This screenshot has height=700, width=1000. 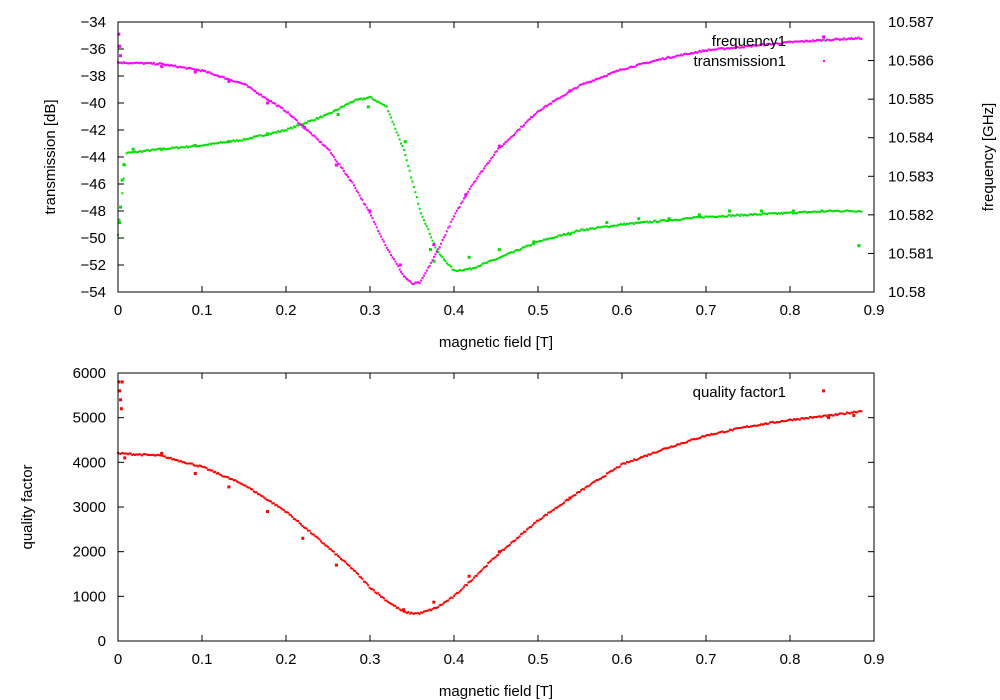 What do you see at coordinates (874, 659) in the screenshot?
I see `x-tick-label: 0.9` at bounding box center [874, 659].